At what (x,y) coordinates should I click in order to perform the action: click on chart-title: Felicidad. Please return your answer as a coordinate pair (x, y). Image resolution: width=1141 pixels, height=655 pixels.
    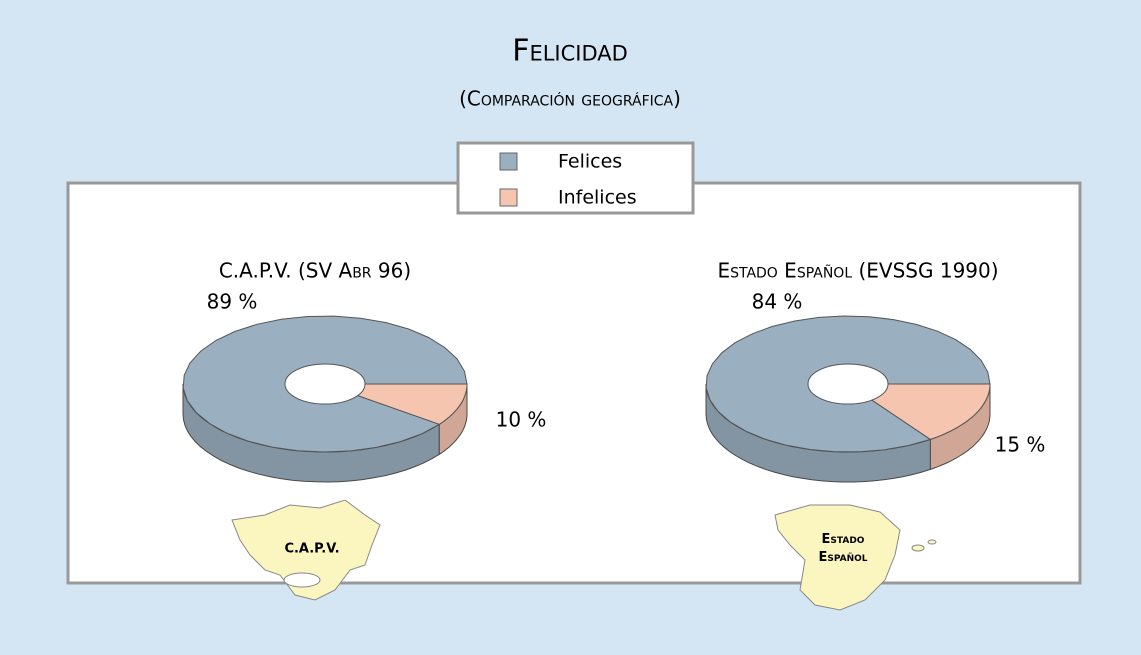
    Looking at the image, I should click on (570, 51).